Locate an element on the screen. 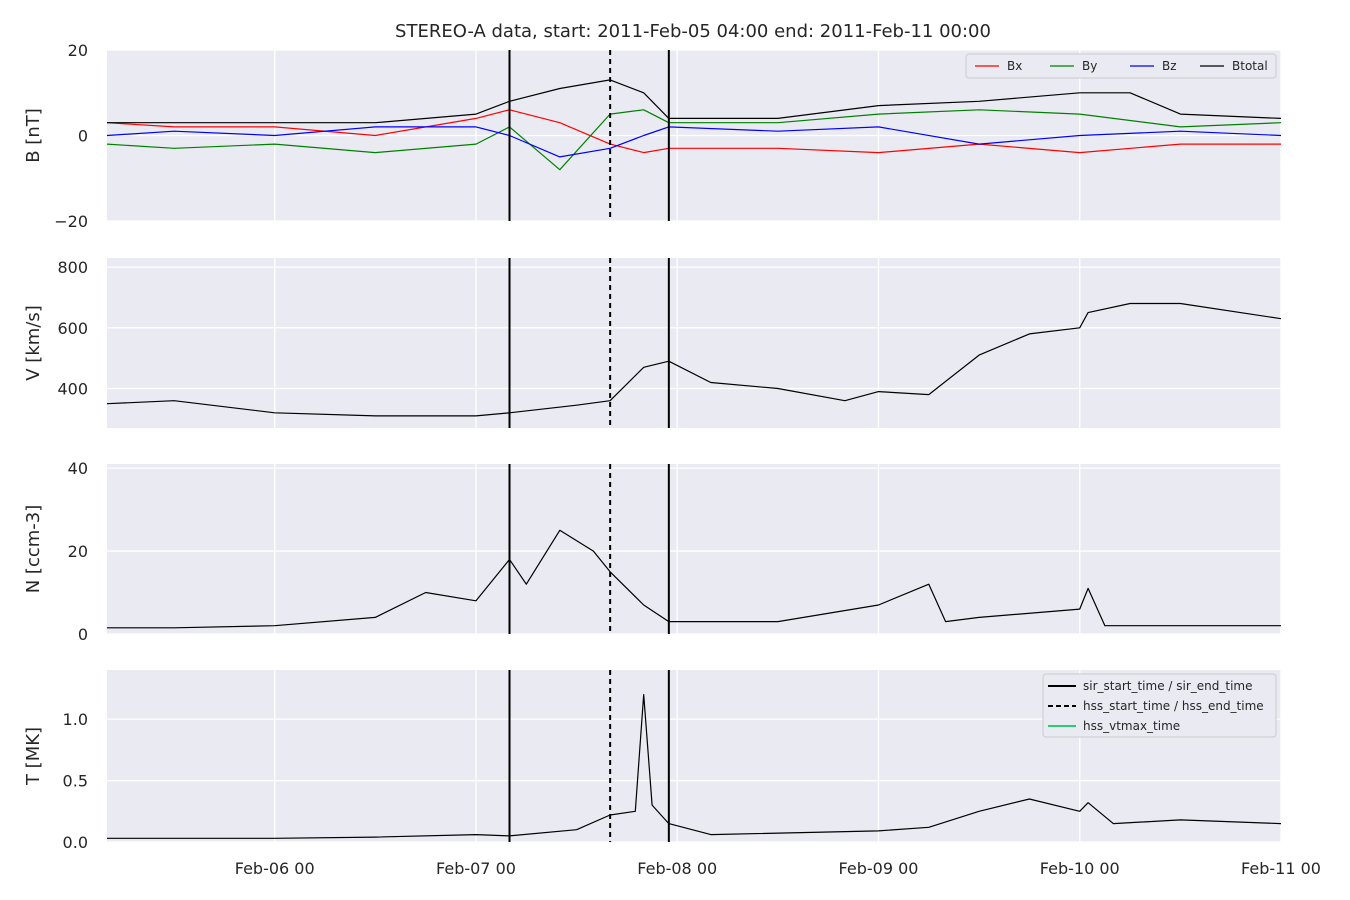 This screenshot has width=1350, height=900. series-v-line is located at coordinates (694, 359).